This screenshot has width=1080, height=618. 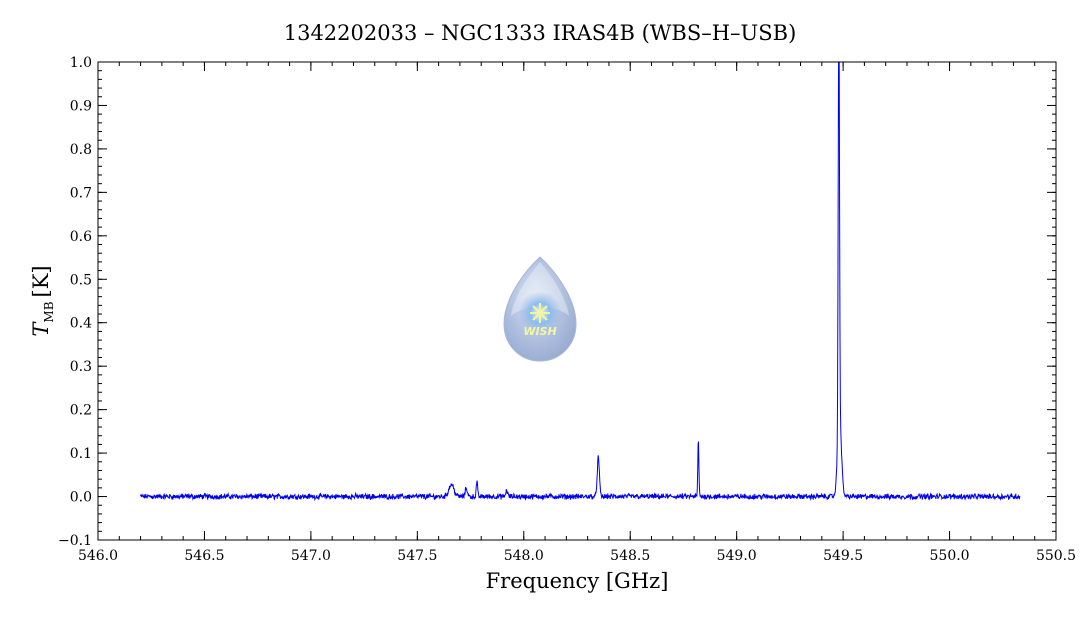 I want to click on y-axis-title-main: T, so click(x=41, y=329).